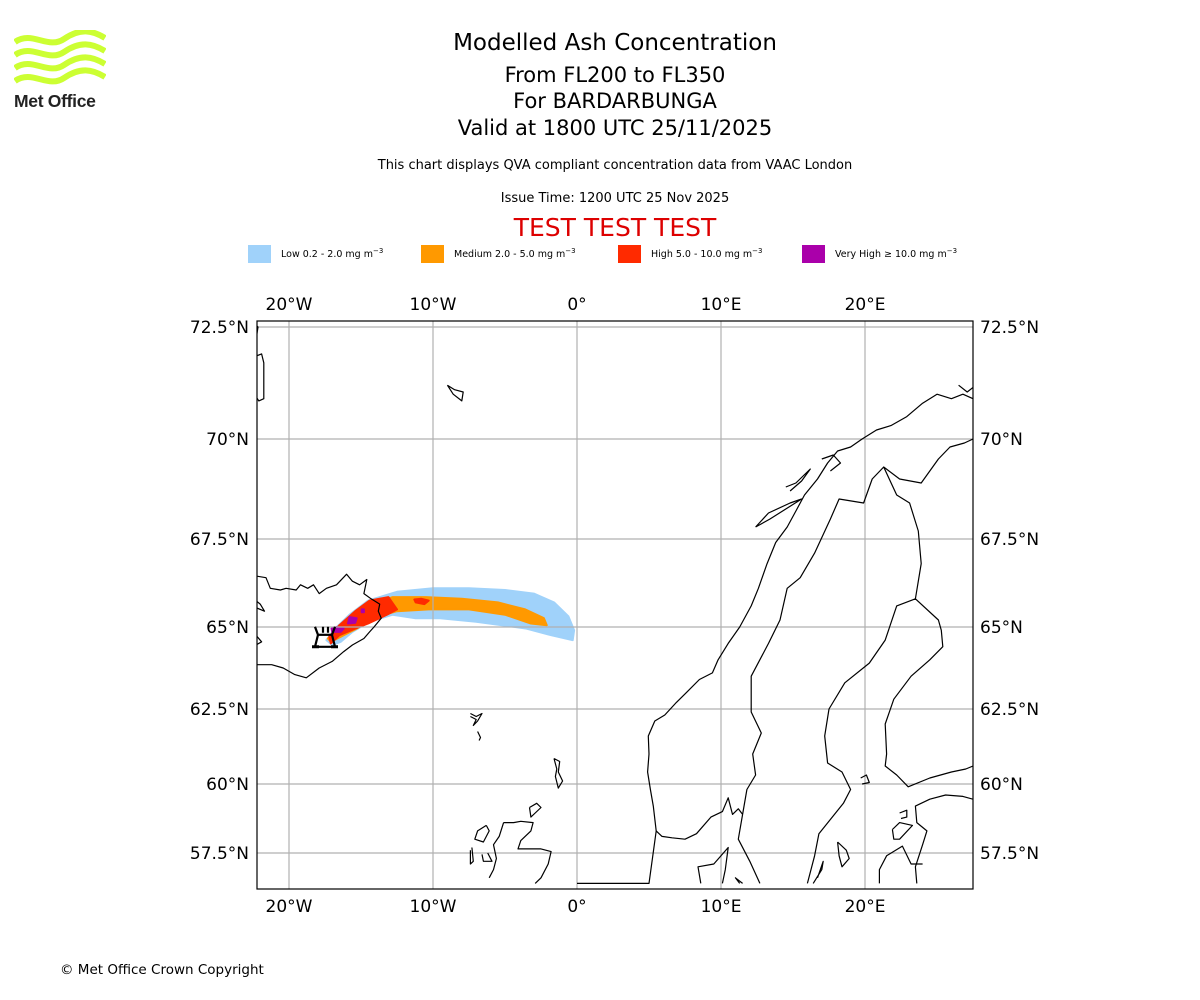 This screenshot has height=1000, width=1200. Describe the element at coordinates (615, 75) in the screenshot. I see `flight-levels: From FL200 to FL350` at that location.